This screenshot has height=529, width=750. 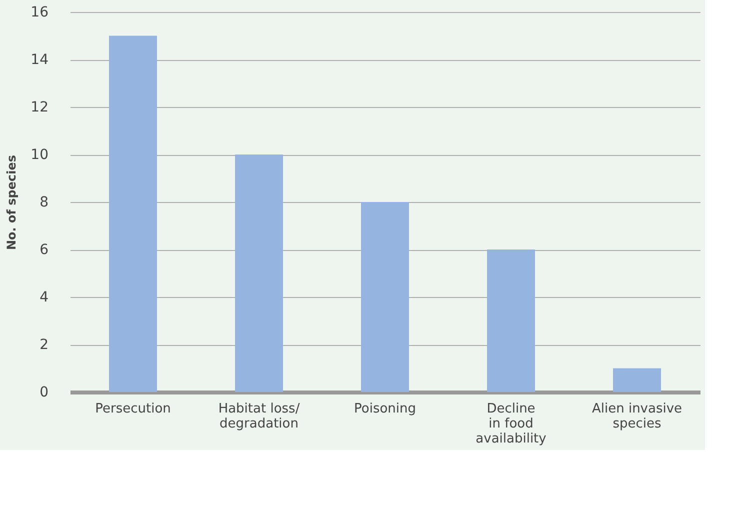 I want to click on x-tick-label: Persecution, so click(x=133, y=409).